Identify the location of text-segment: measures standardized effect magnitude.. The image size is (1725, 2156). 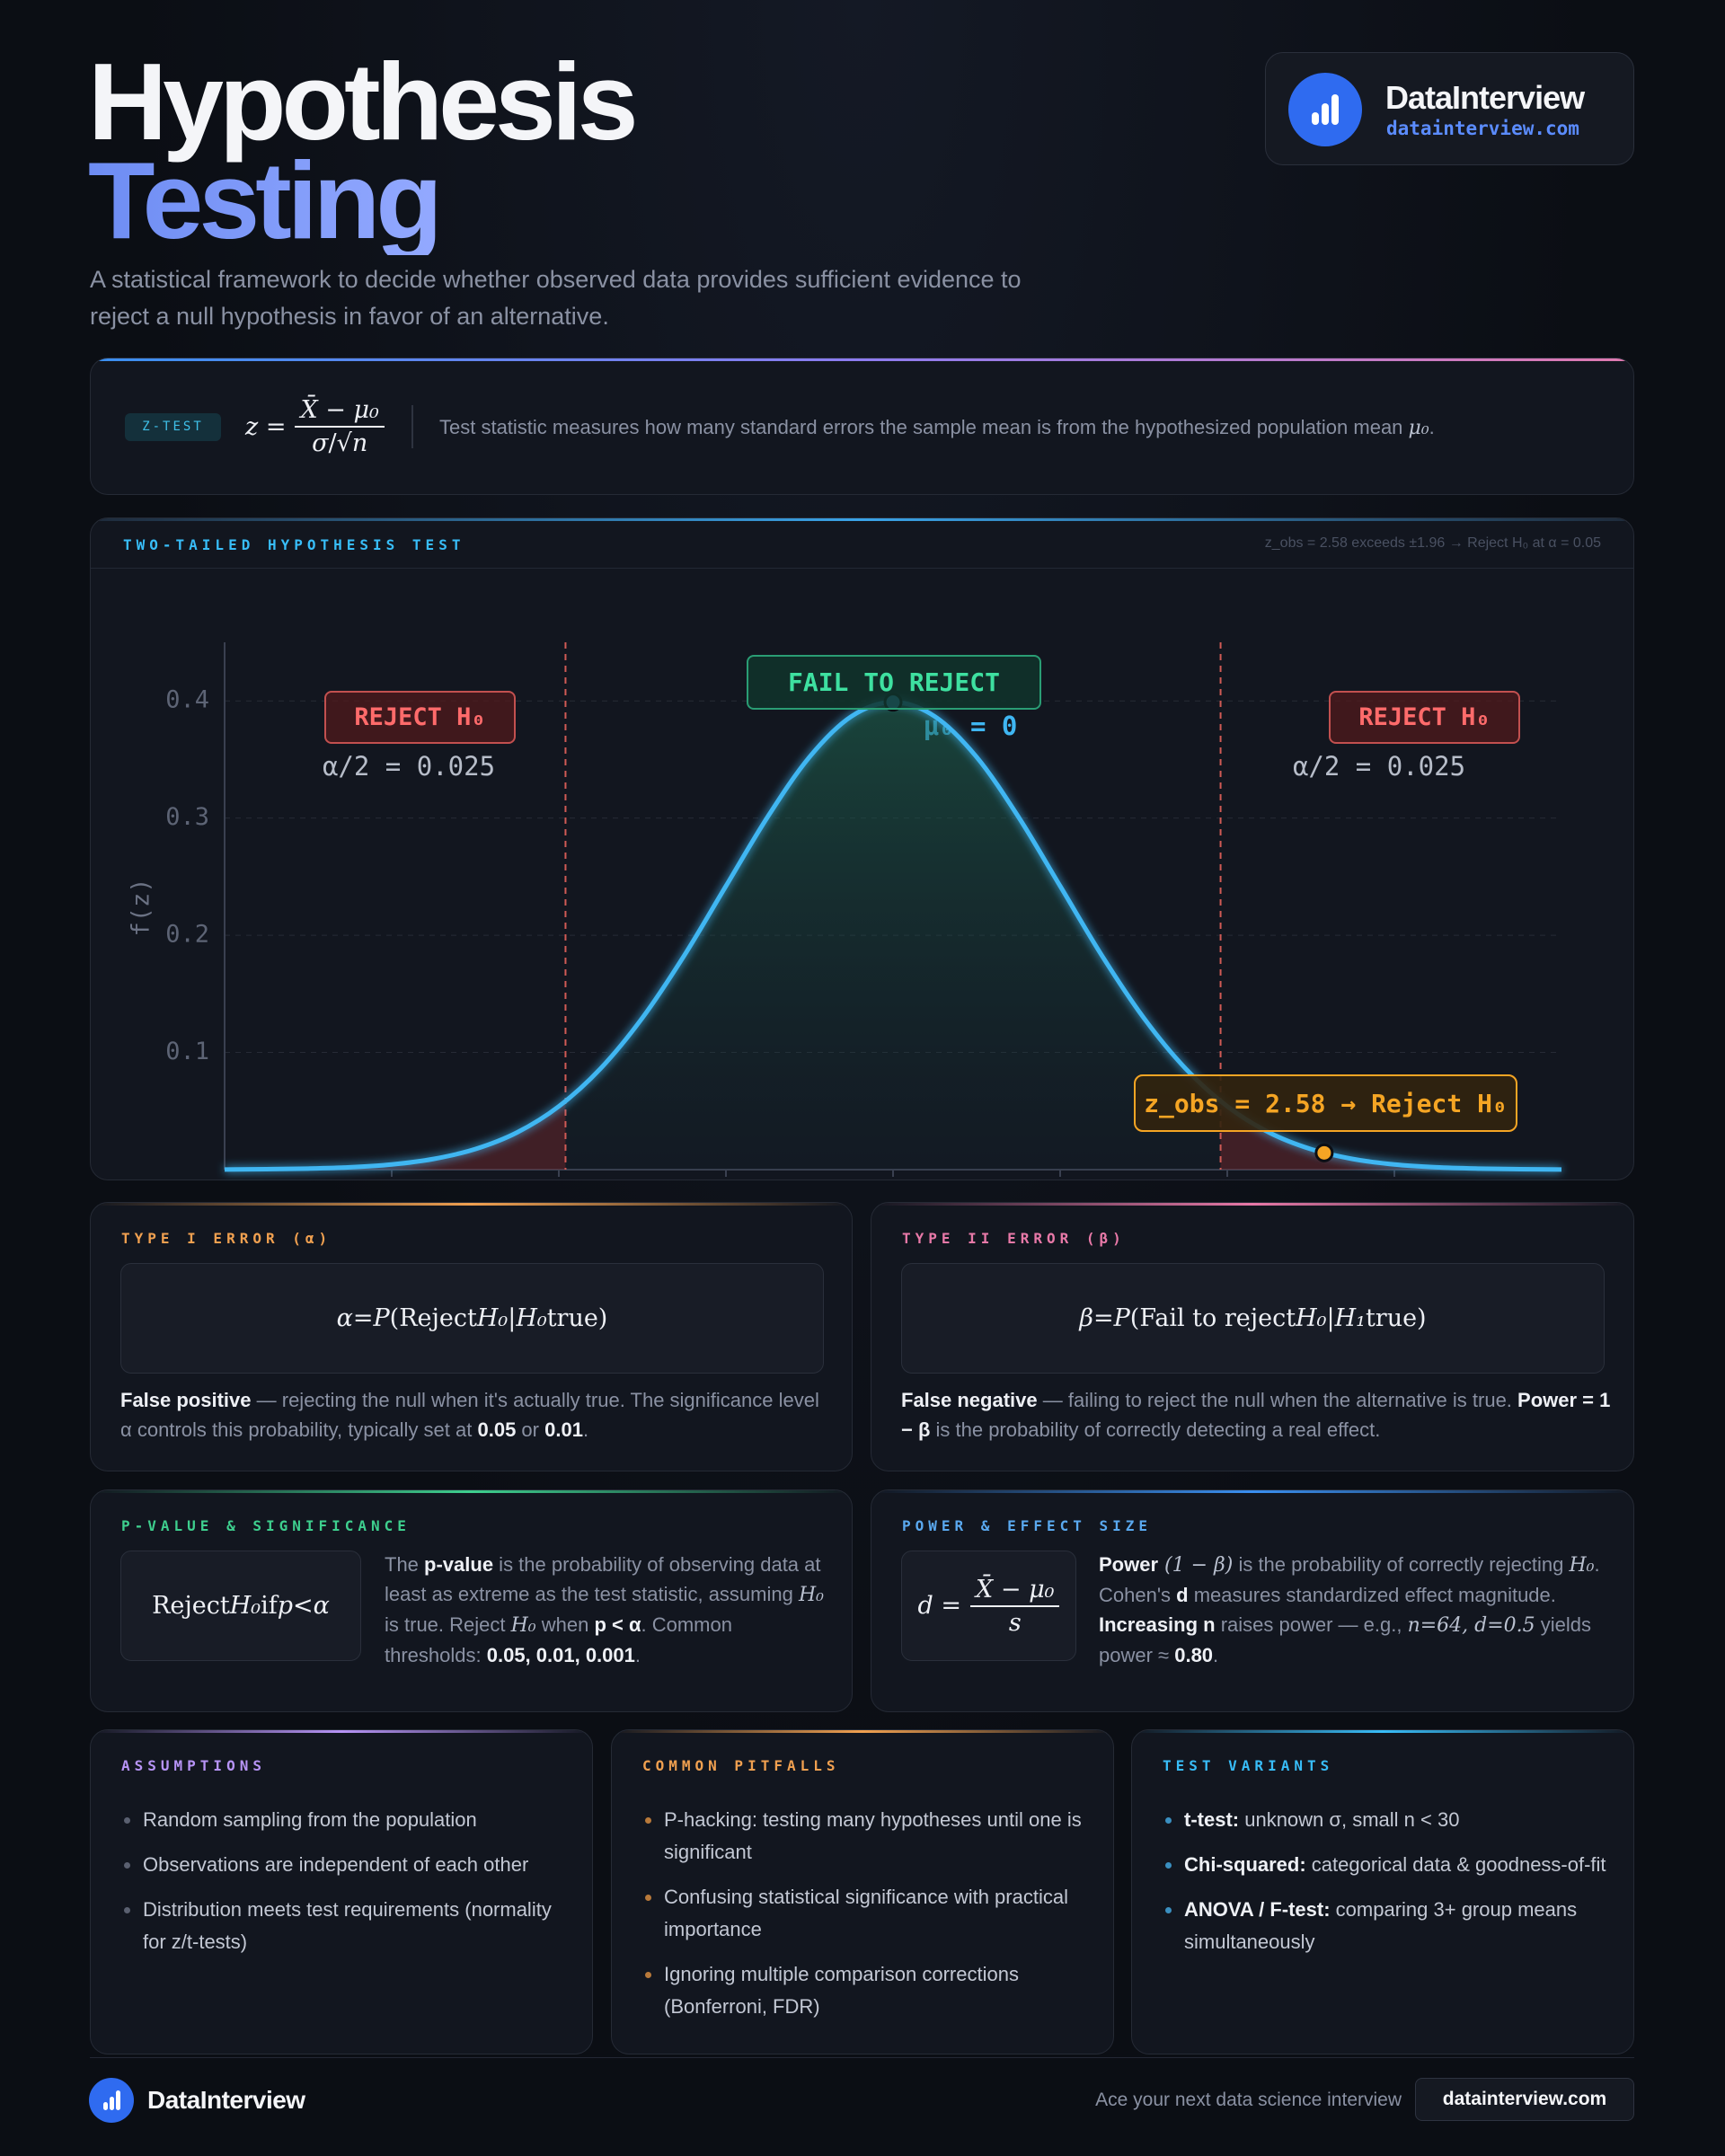
(1372, 1595).